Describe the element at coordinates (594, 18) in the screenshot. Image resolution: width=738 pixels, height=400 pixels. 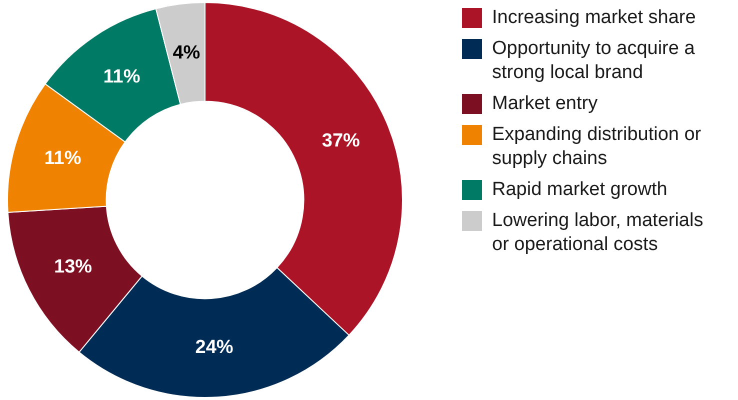
I see `legend-label: Increasing market share` at that location.